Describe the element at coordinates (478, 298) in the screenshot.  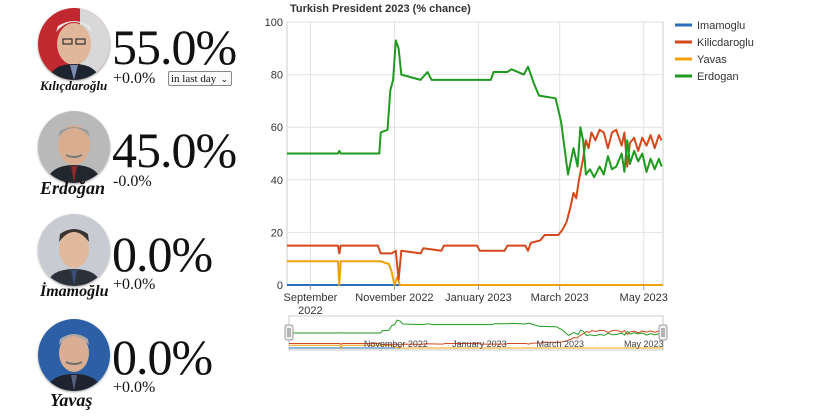
I see `x-tick-label: January 2023` at that location.